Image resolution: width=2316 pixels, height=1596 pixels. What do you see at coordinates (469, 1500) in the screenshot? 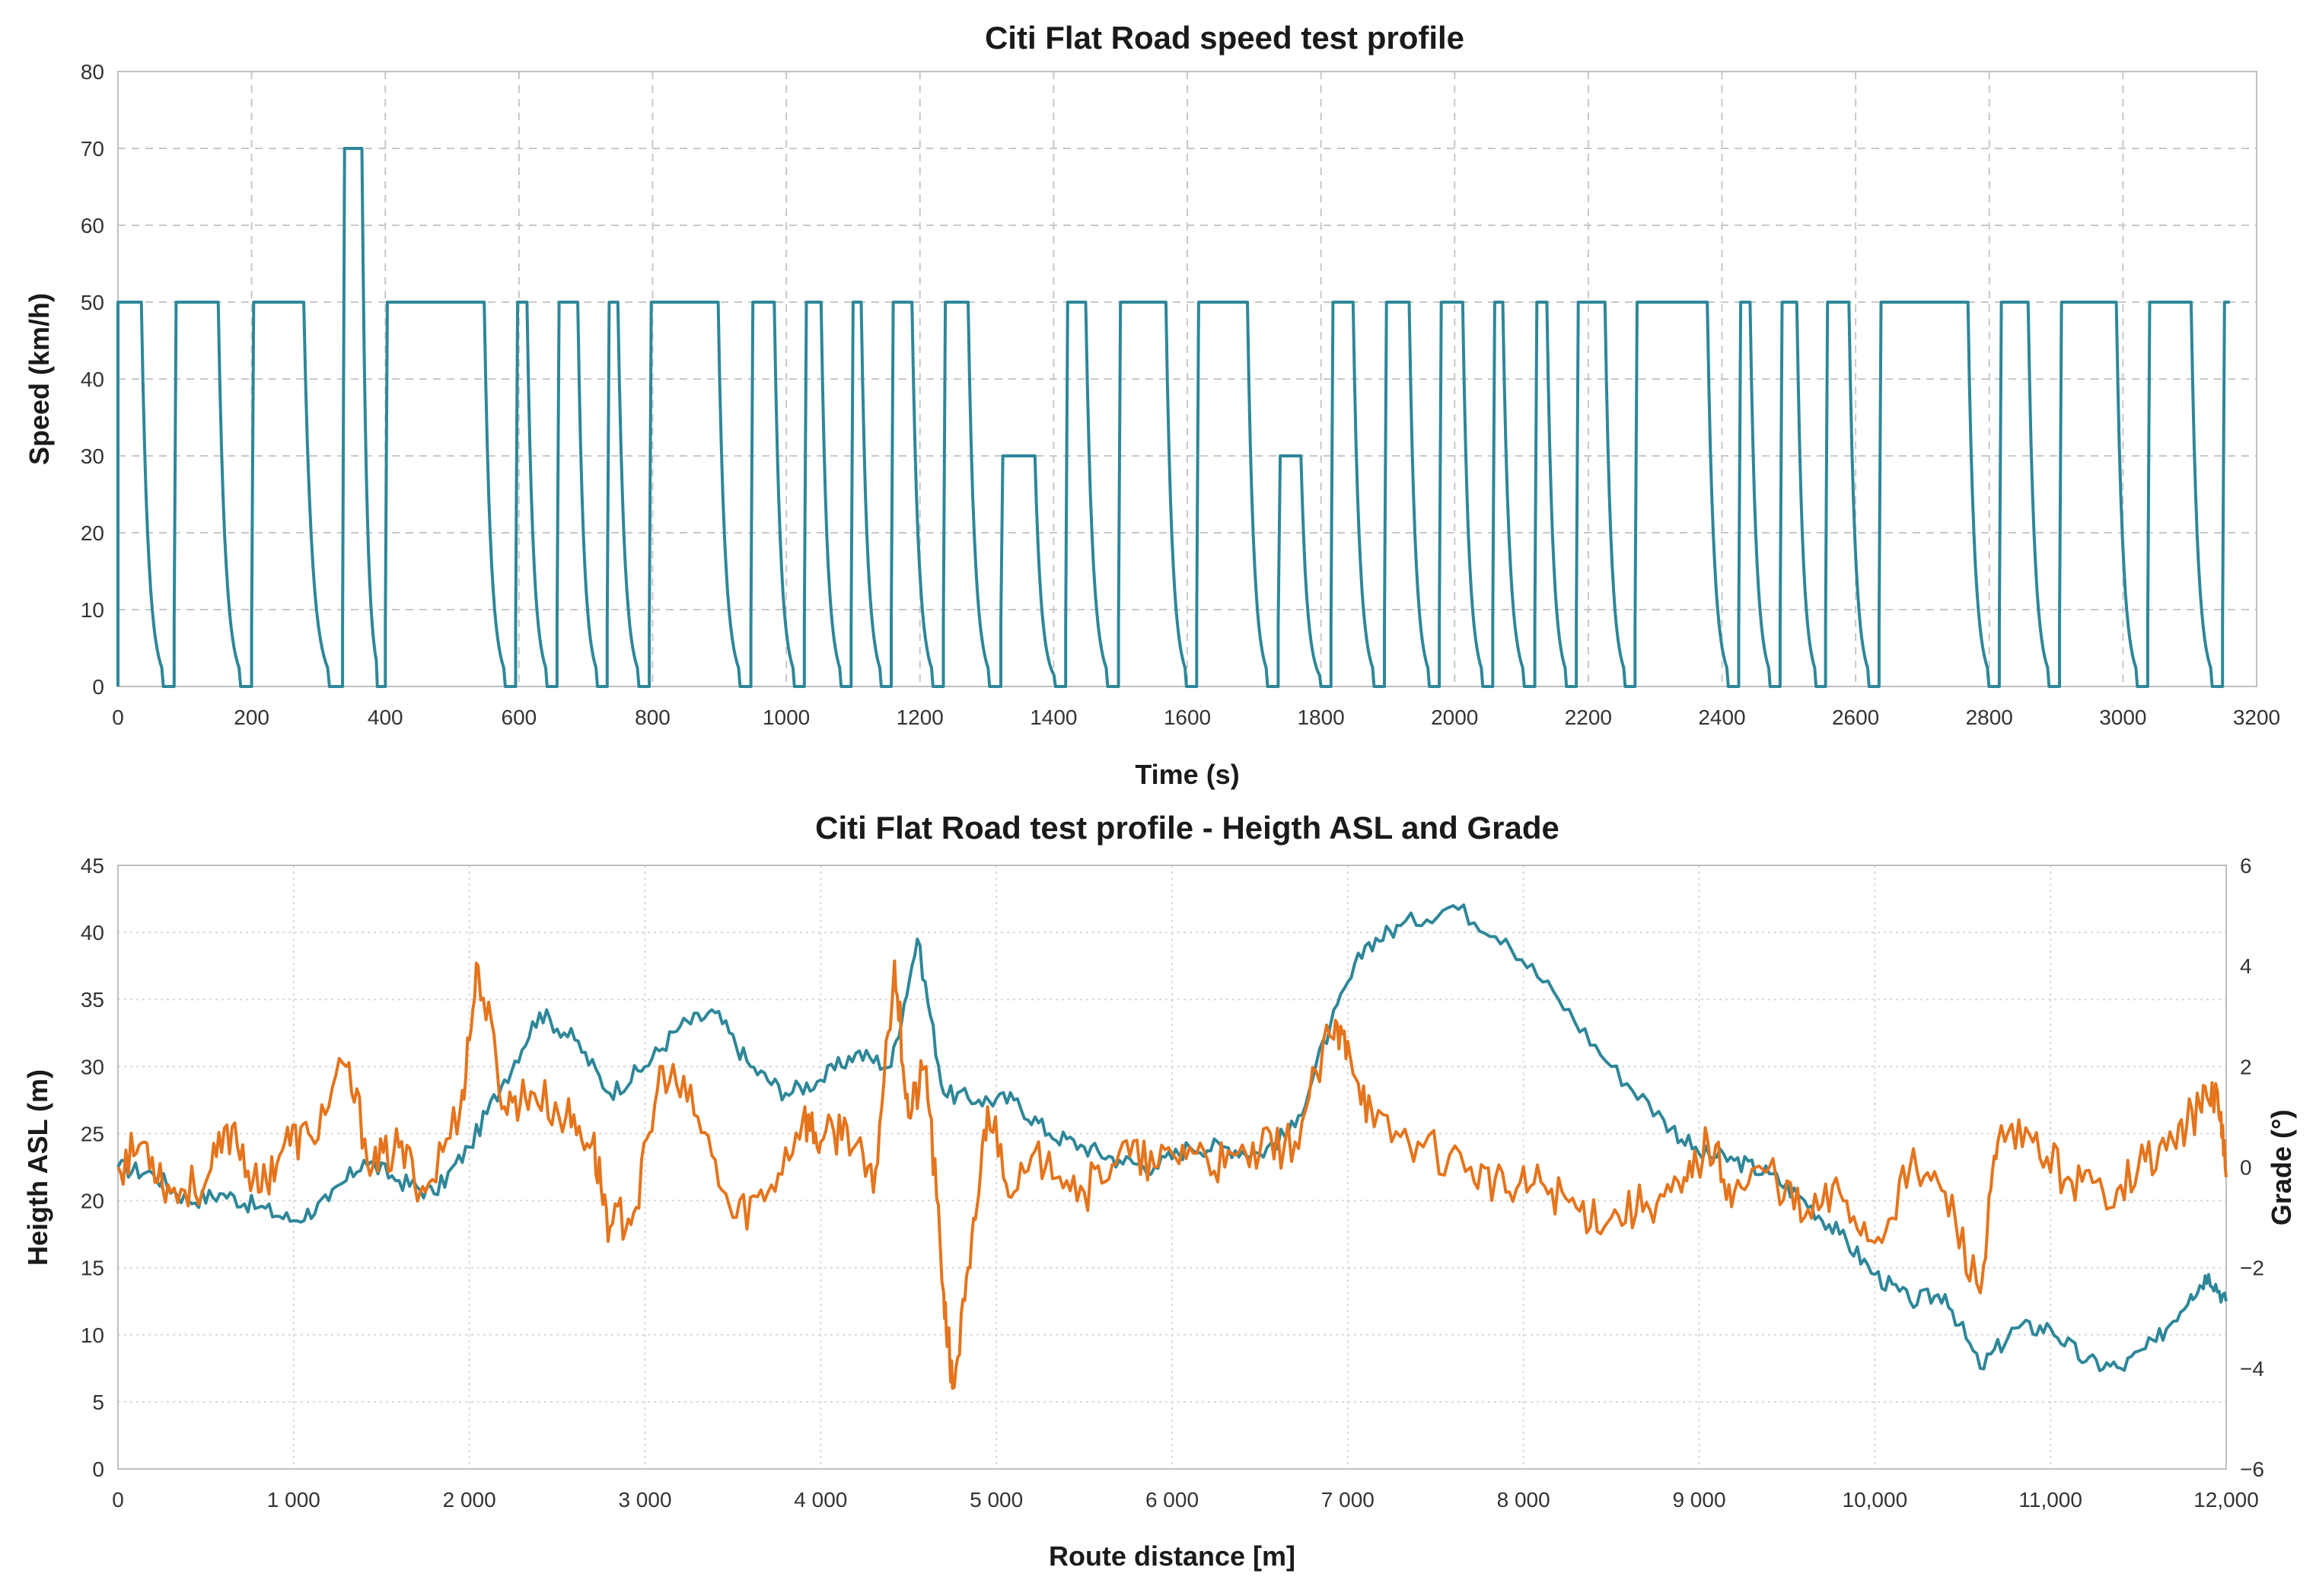
I see `height-grade-chart-x-tick-label: 2 000` at bounding box center [469, 1500].